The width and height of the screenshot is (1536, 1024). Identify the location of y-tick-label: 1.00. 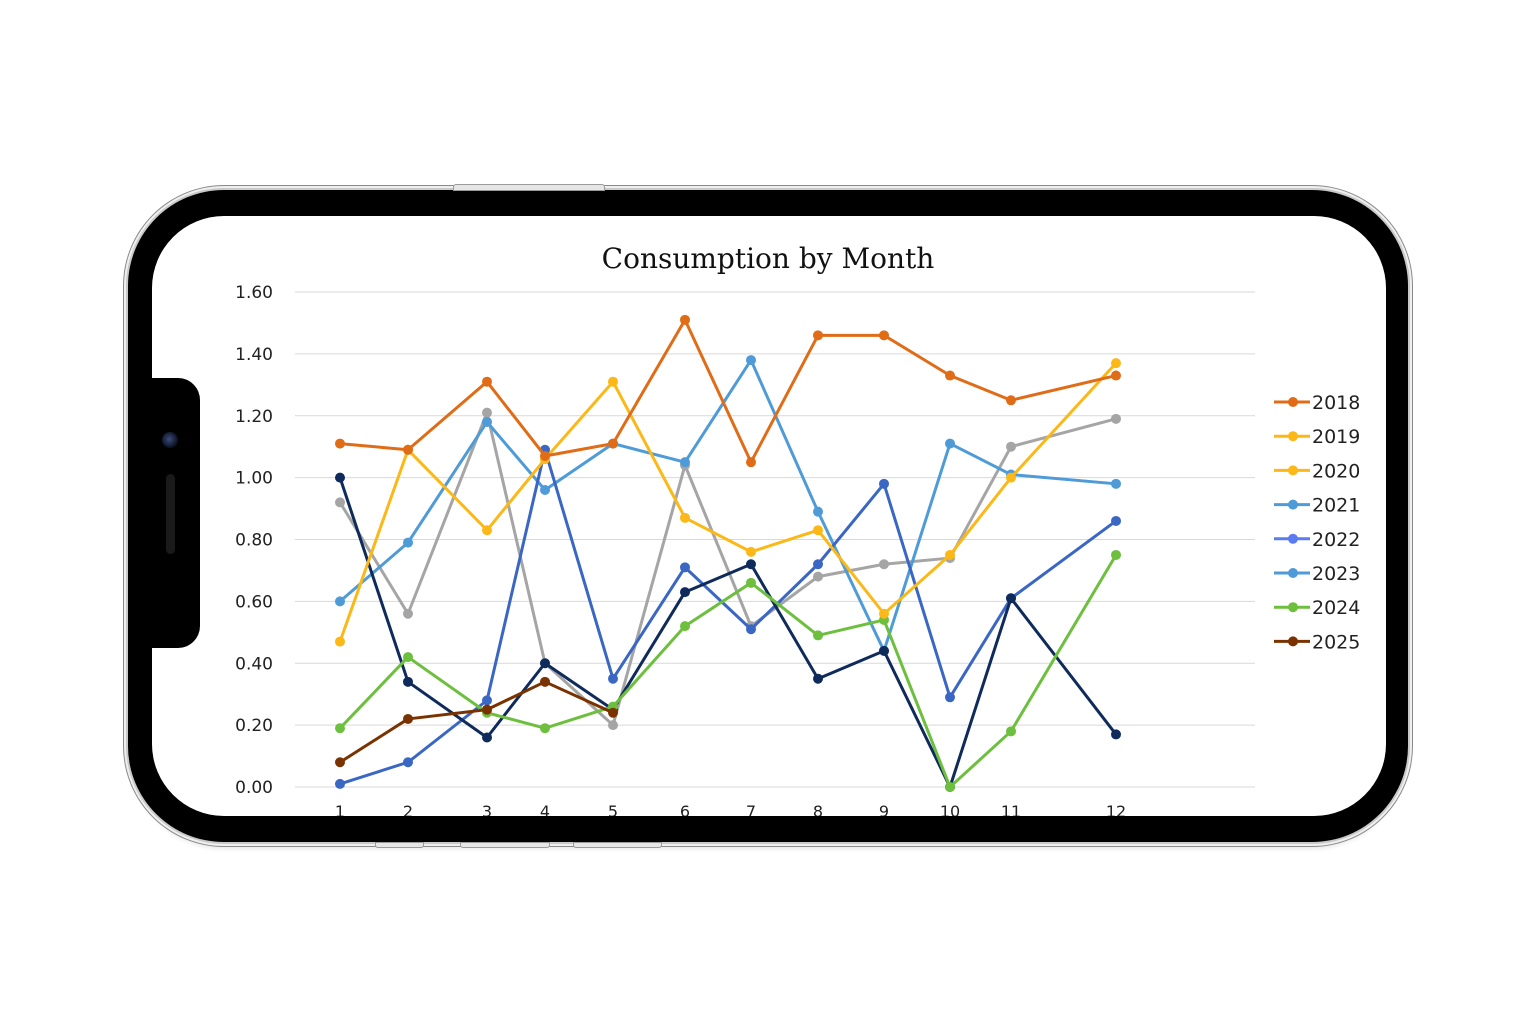
(254, 479).